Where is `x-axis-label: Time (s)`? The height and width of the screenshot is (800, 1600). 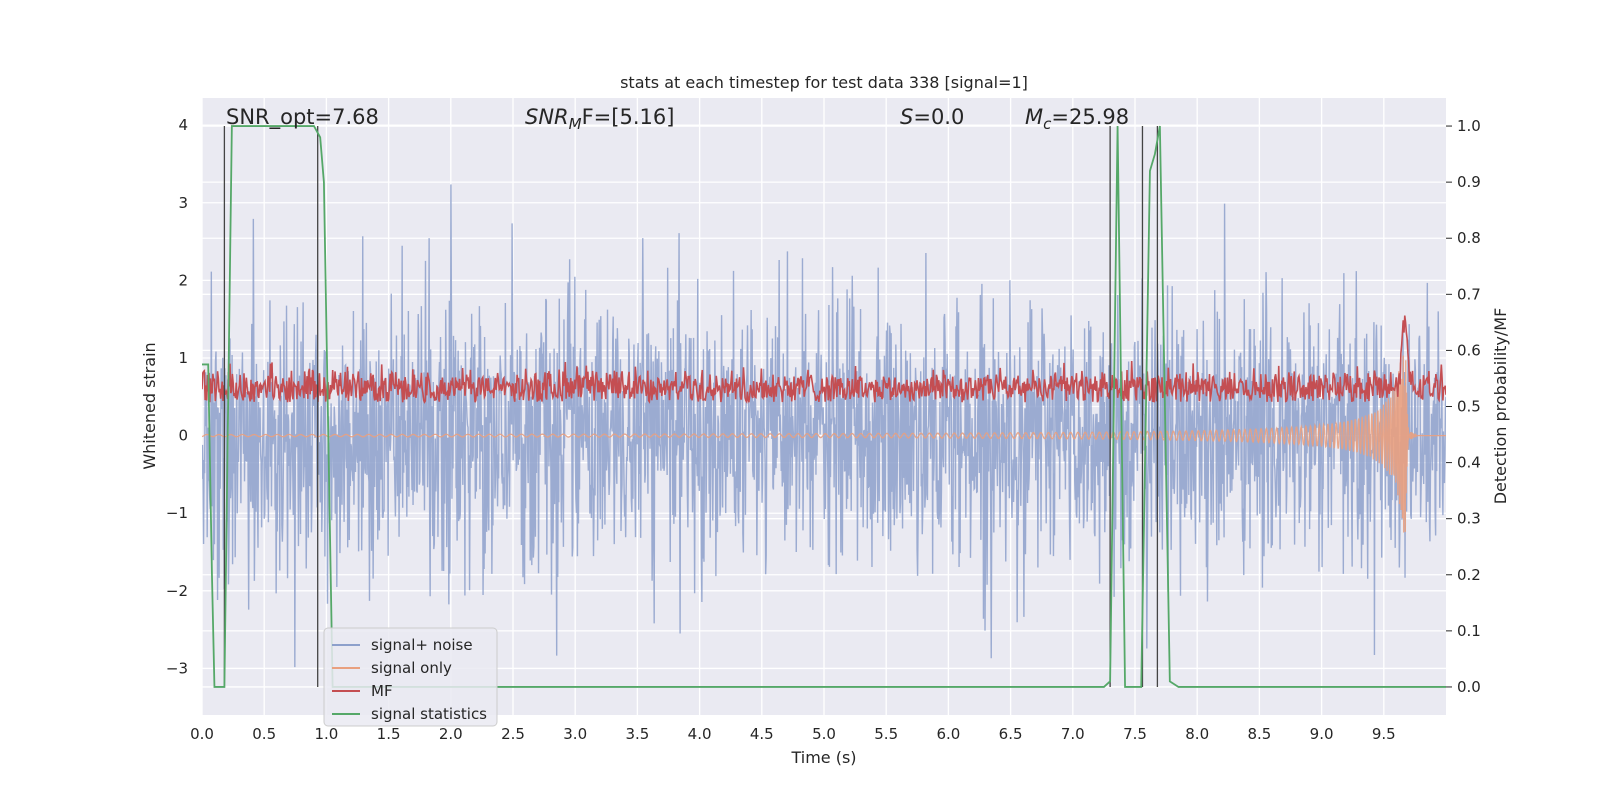
x-axis-label: Time (s) is located at coordinates (823, 757).